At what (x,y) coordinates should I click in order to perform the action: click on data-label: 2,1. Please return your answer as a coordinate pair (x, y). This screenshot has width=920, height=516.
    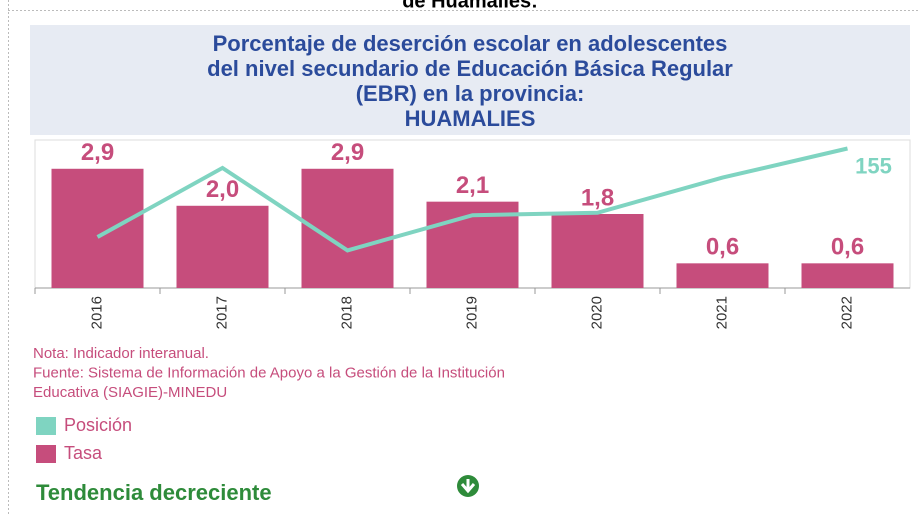
    Looking at the image, I should click on (472, 185).